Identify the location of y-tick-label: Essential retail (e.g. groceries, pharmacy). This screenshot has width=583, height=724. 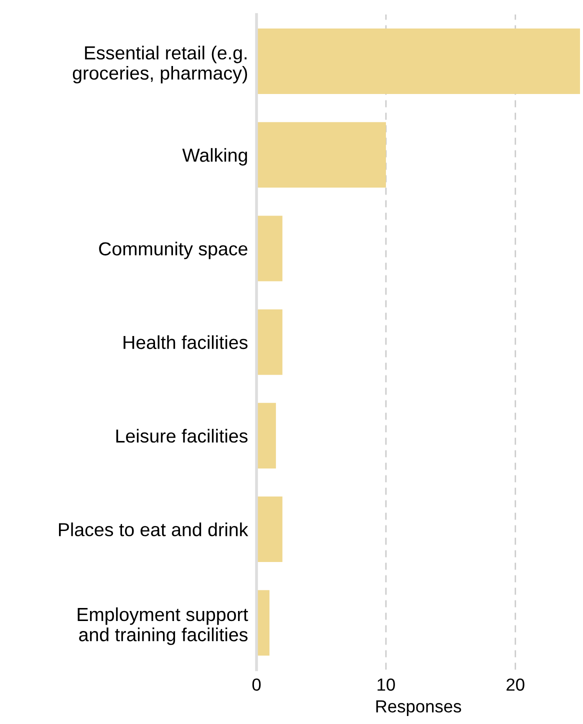
(160, 65).